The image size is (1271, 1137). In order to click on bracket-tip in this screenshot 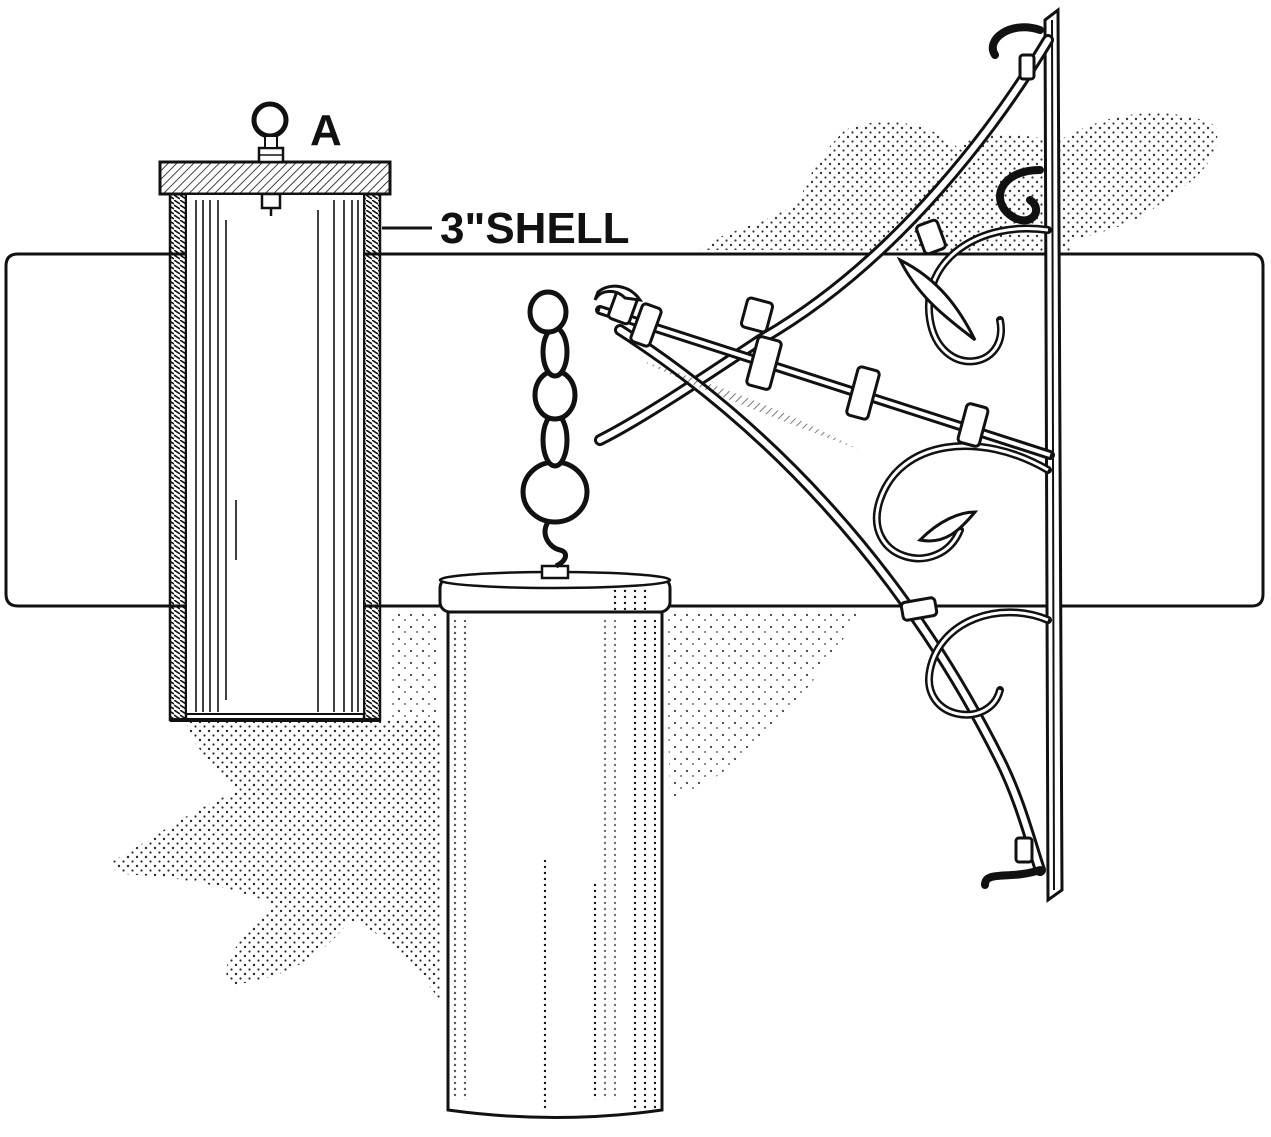, I will do `click(618, 293)`.